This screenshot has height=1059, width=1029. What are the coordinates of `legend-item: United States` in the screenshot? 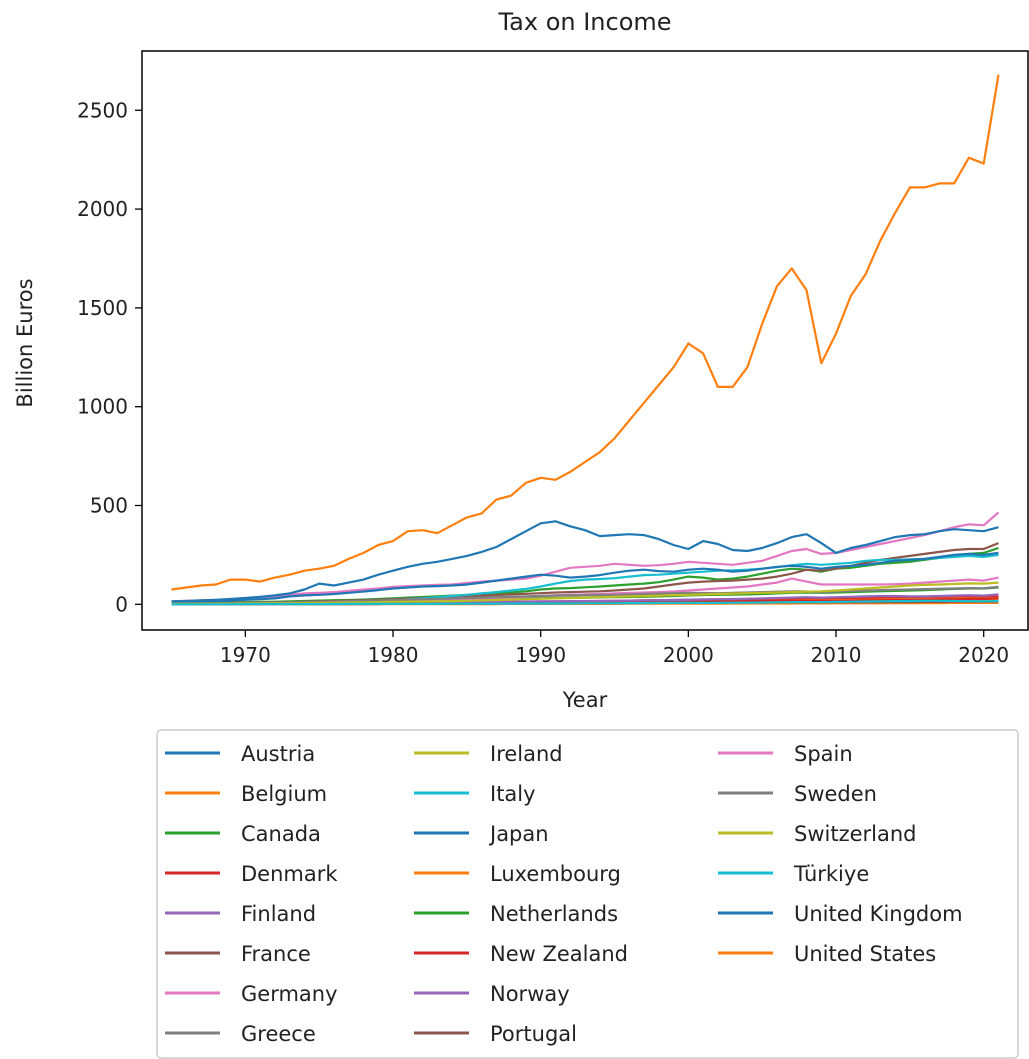 It's located at (827, 954).